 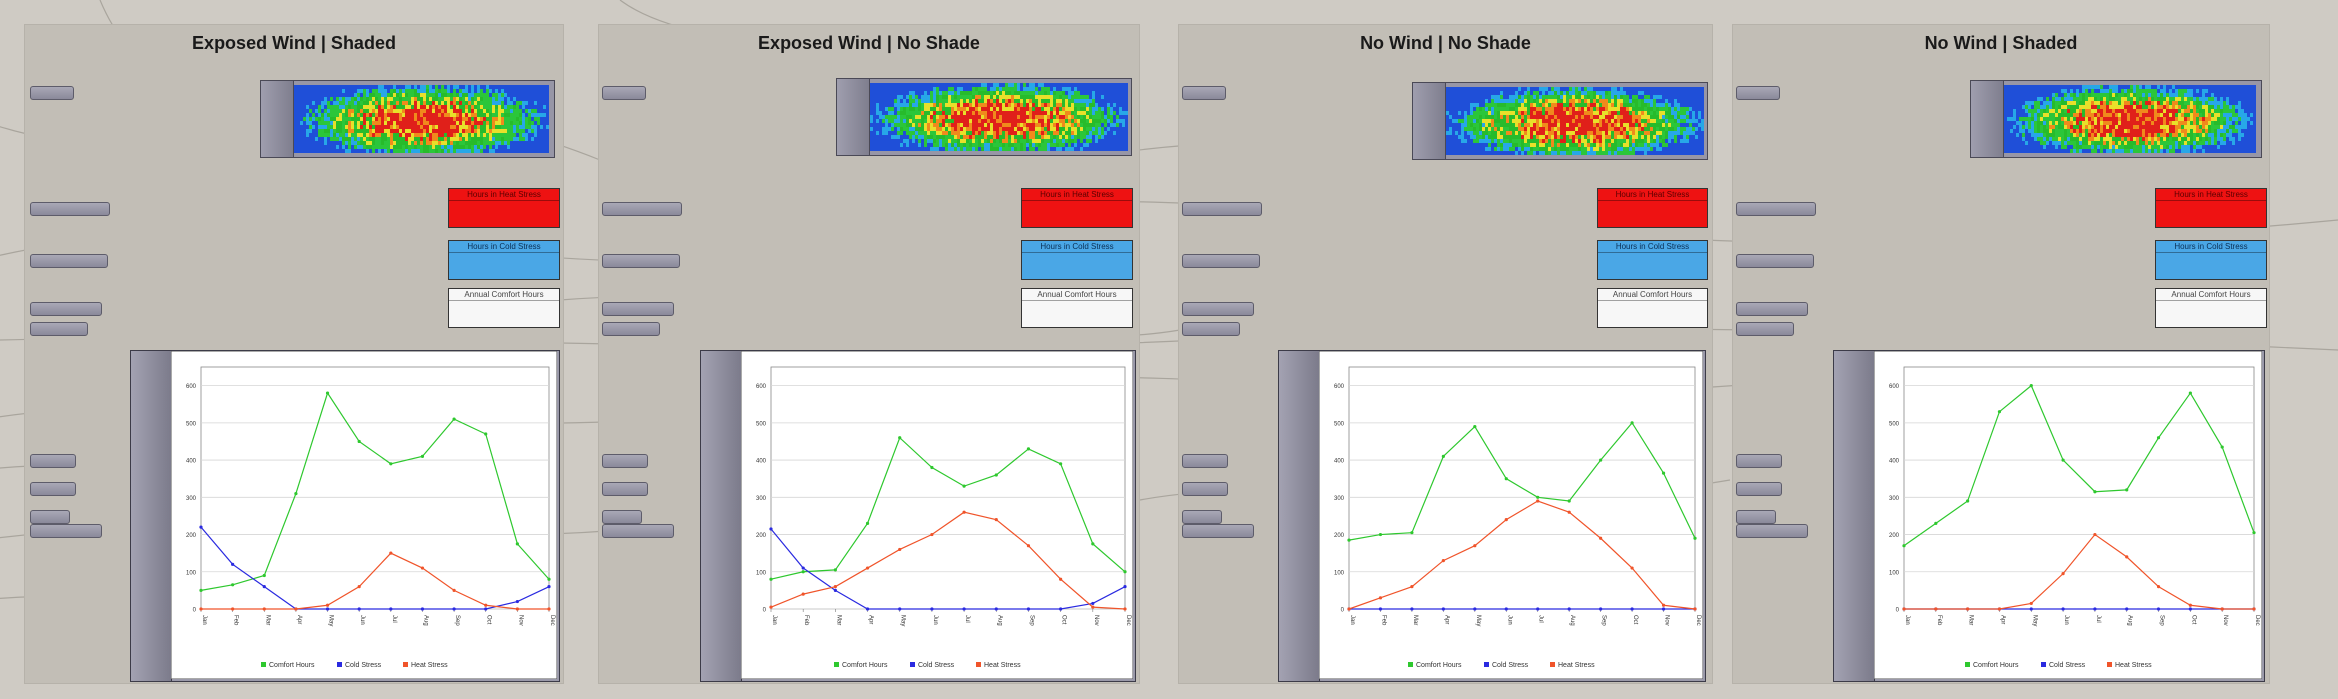 I want to click on g1-heatmap-component, so click(x=984, y=117).